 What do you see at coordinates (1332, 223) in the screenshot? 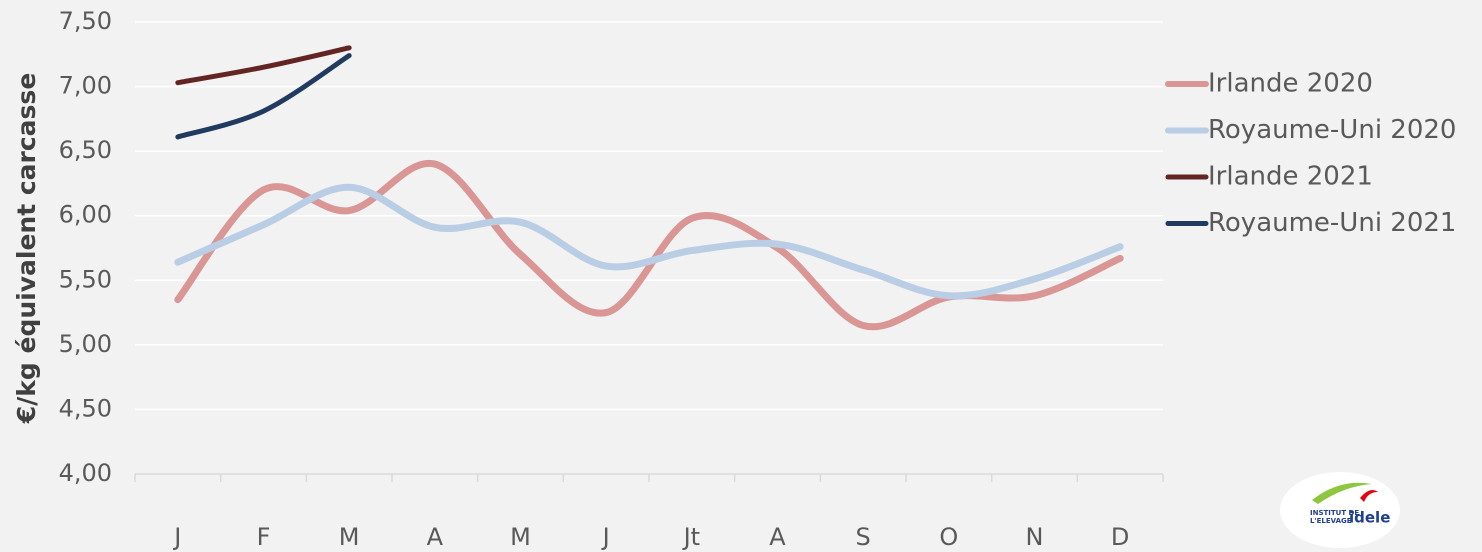
I see `legend-label: Royaume-Uni 2021` at bounding box center [1332, 223].